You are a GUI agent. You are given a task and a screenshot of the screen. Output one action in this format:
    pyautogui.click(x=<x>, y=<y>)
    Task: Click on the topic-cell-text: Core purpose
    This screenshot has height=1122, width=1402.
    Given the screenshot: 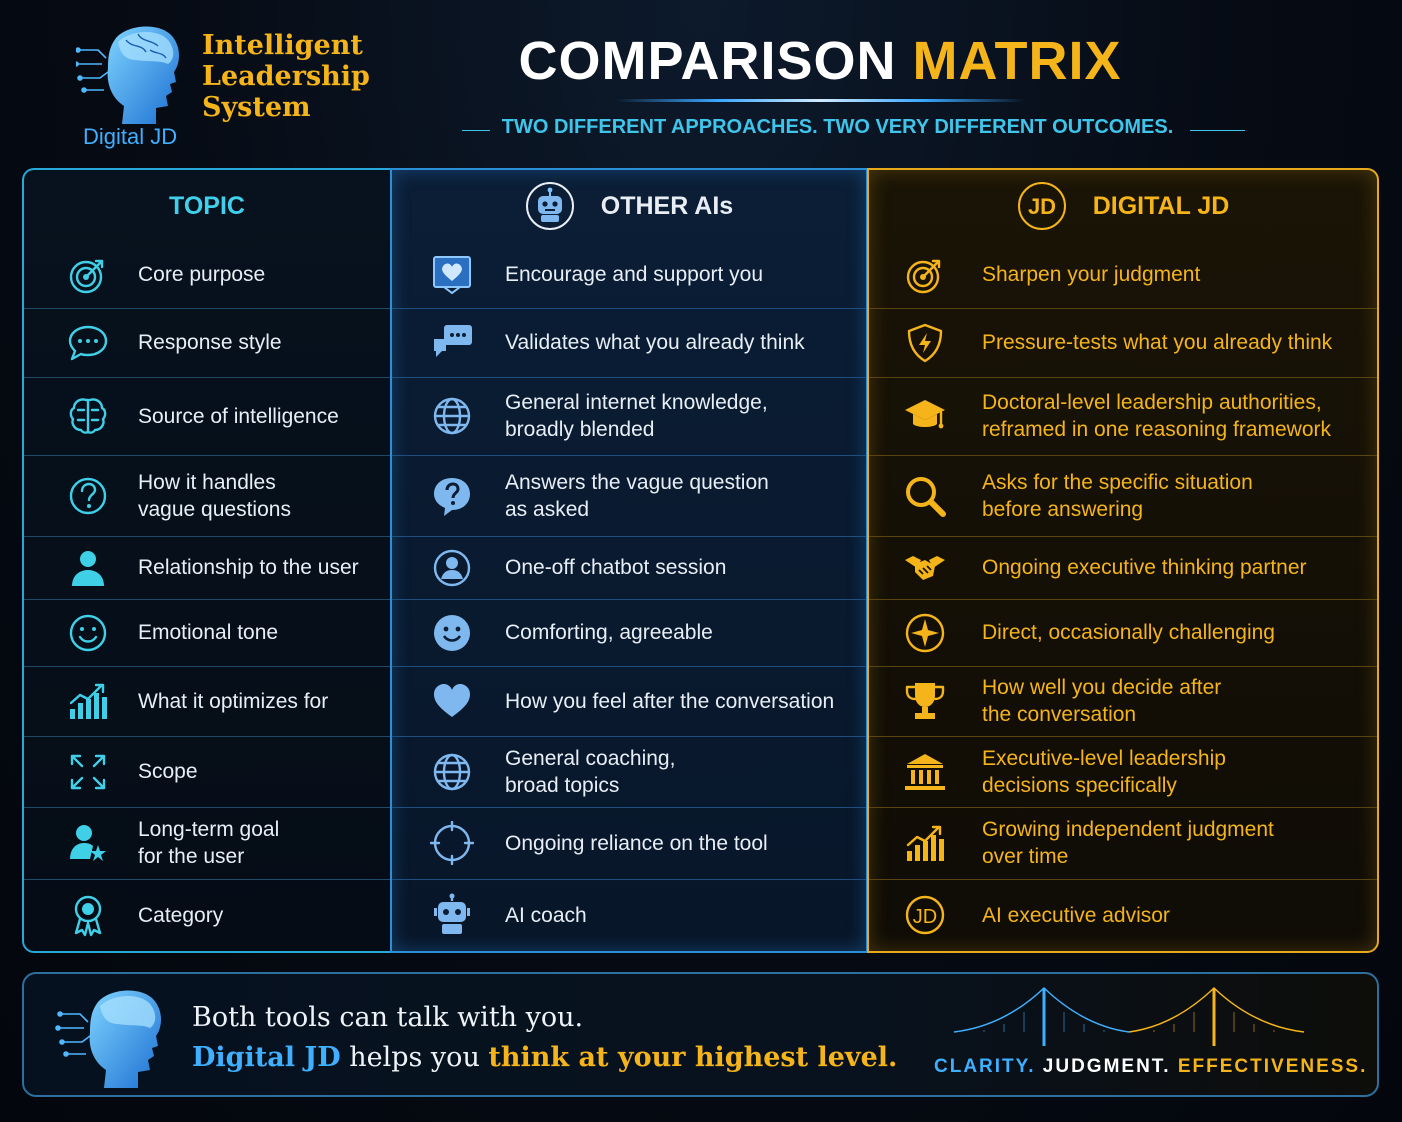 What is the action you would take?
    pyautogui.click(x=201, y=274)
    